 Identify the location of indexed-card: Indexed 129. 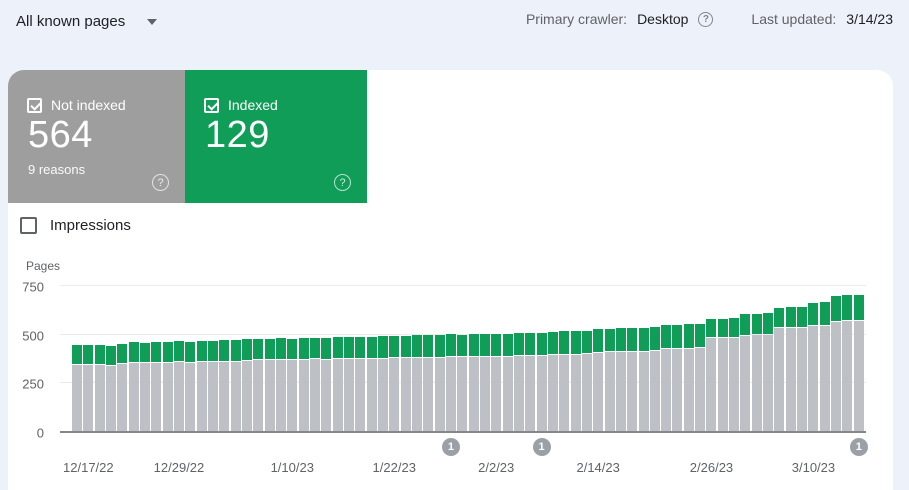
(276, 136).